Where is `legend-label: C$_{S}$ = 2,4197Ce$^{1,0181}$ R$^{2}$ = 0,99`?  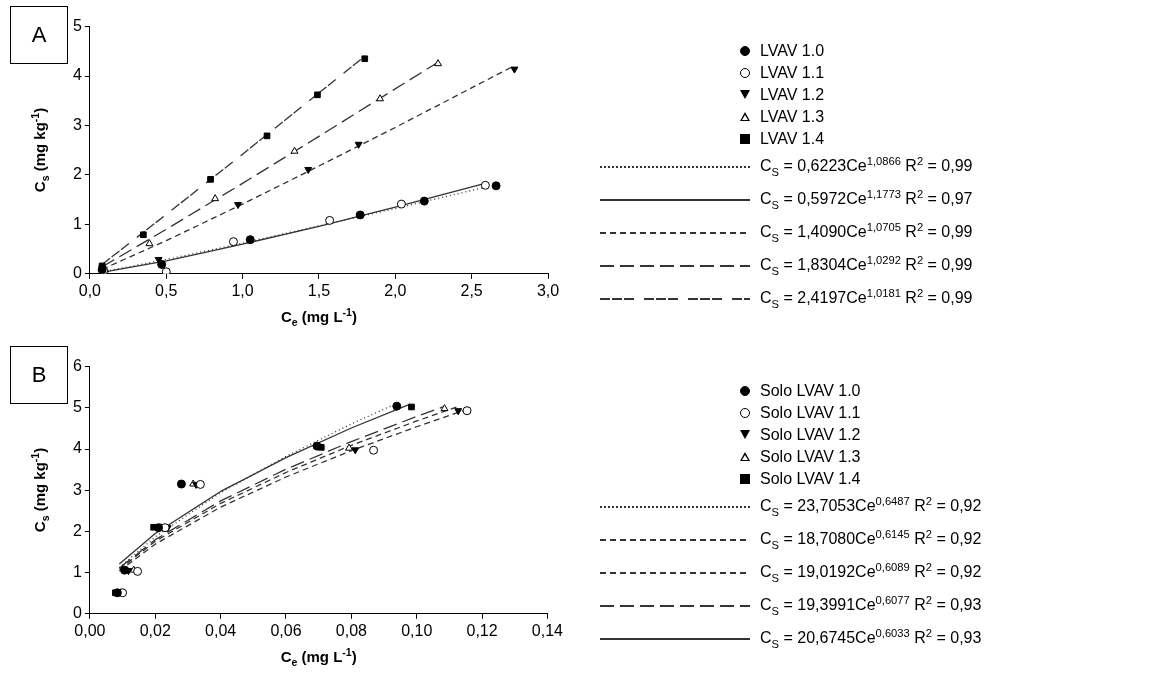
legend-label: C$_{S}$ = 2,4197Ce$^{1,0181}$ R$^{2}$ = 0,99 is located at coordinates (866, 298).